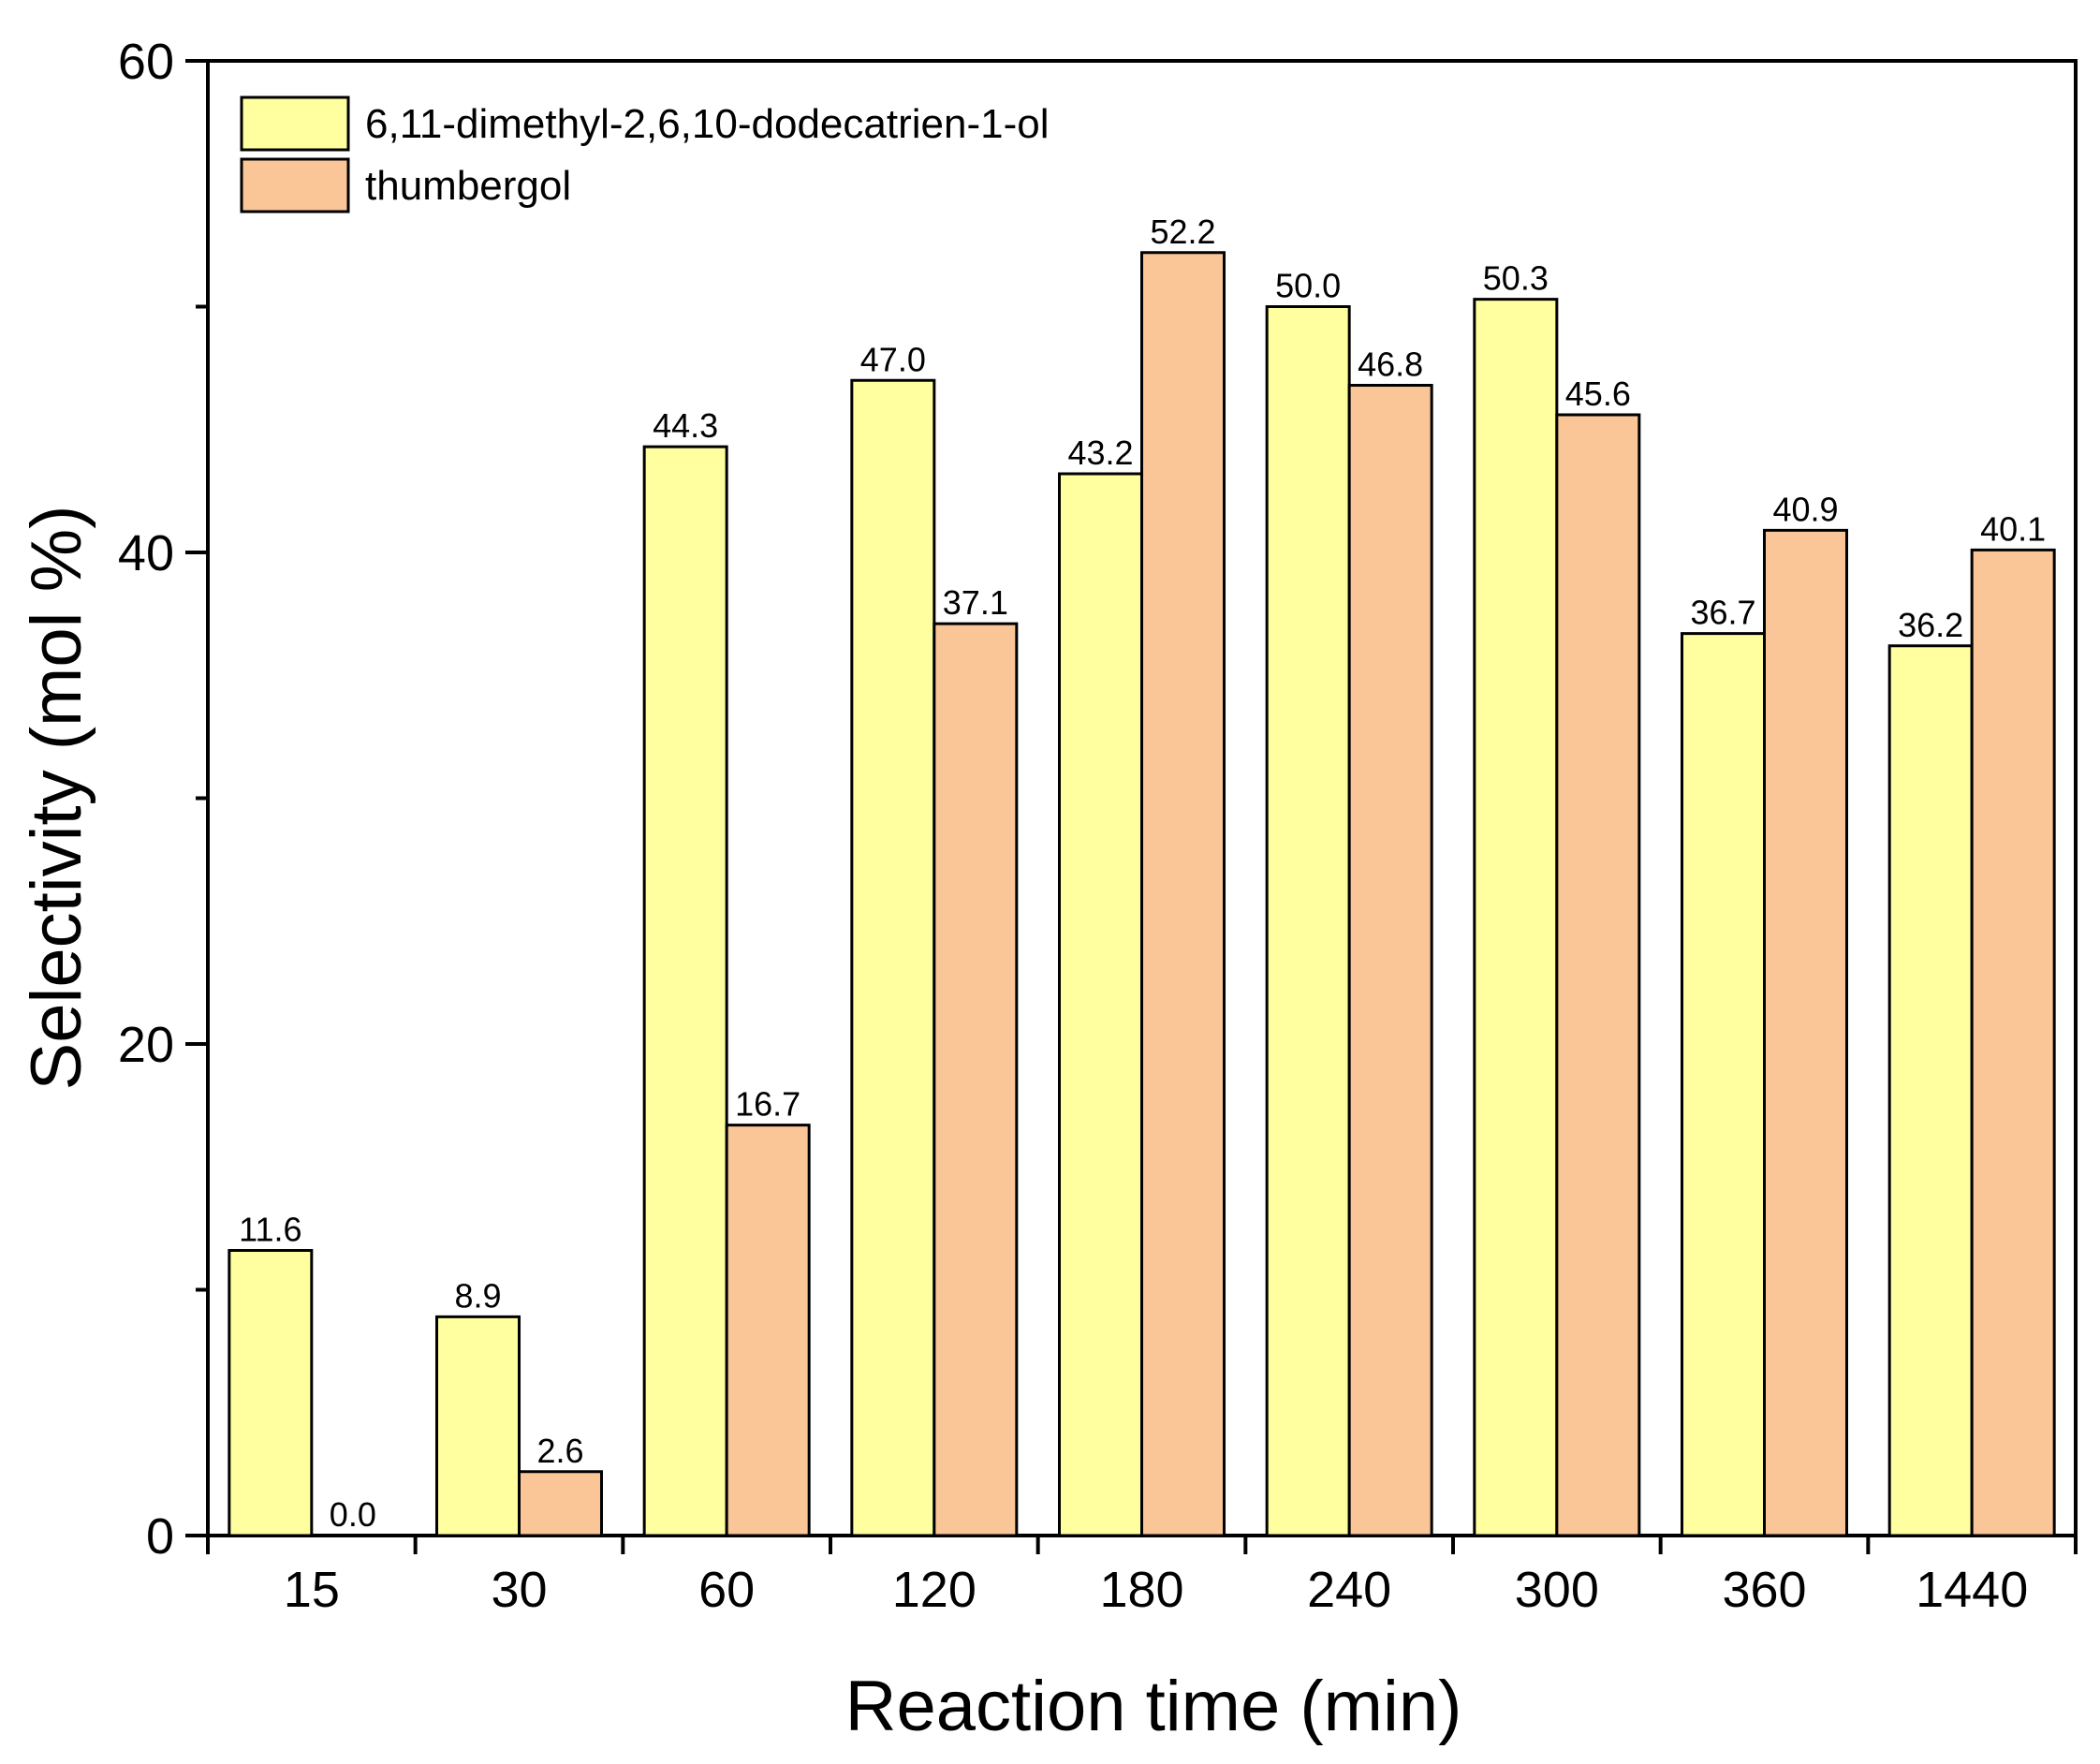 The height and width of the screenshot is (1764, 2100). I want to click on x-tick-label-180: 180, so click(1141, 1590).